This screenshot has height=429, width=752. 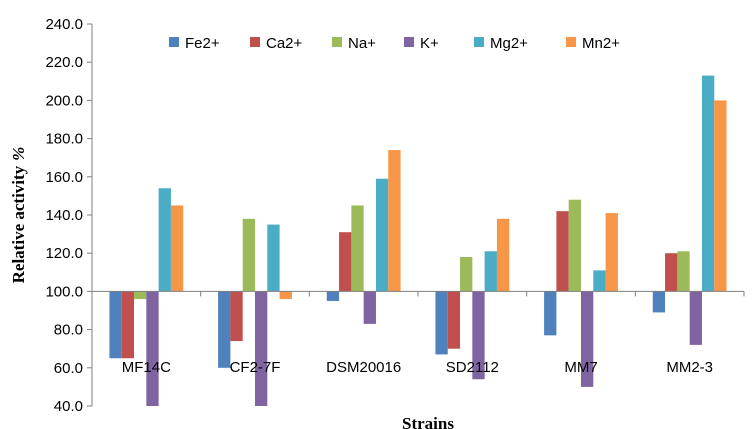 I want to click on legend-label: Mn2+, so click(x=601, y=43).